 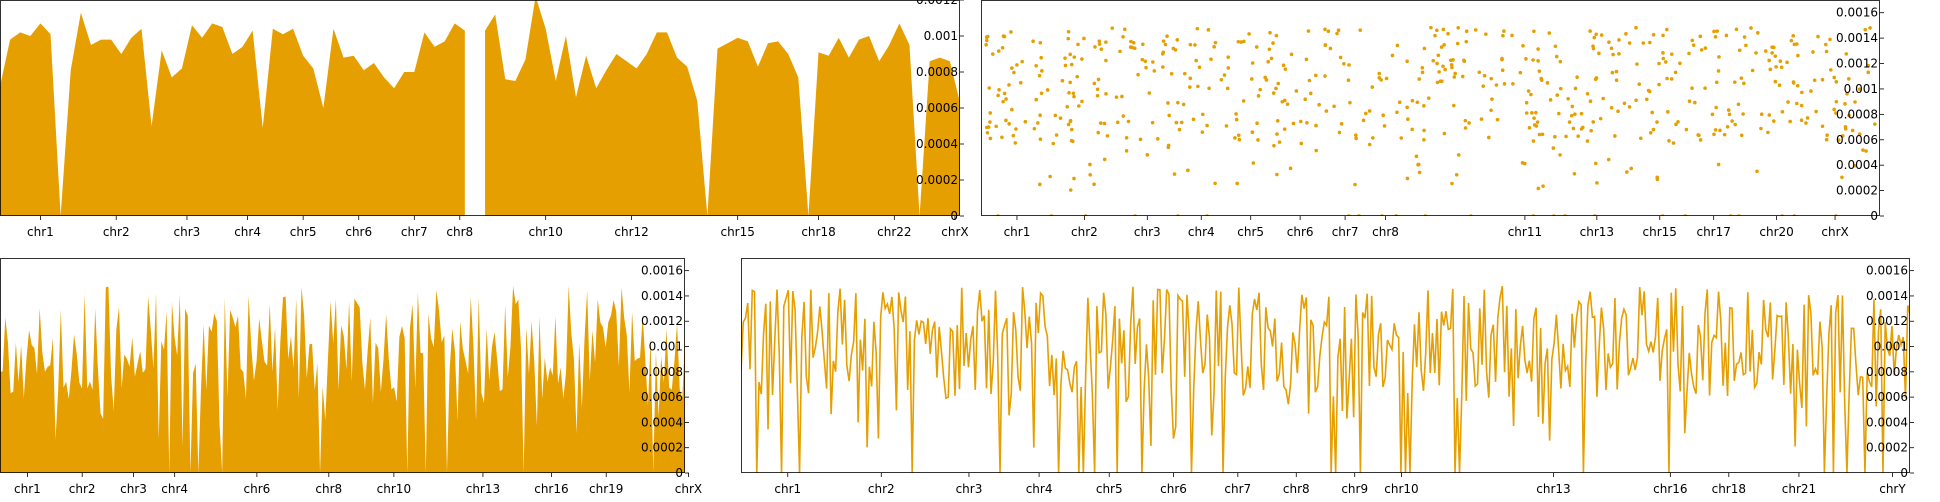 I want to click on x-tick-label: chr7, so click(x=1345, y=232).